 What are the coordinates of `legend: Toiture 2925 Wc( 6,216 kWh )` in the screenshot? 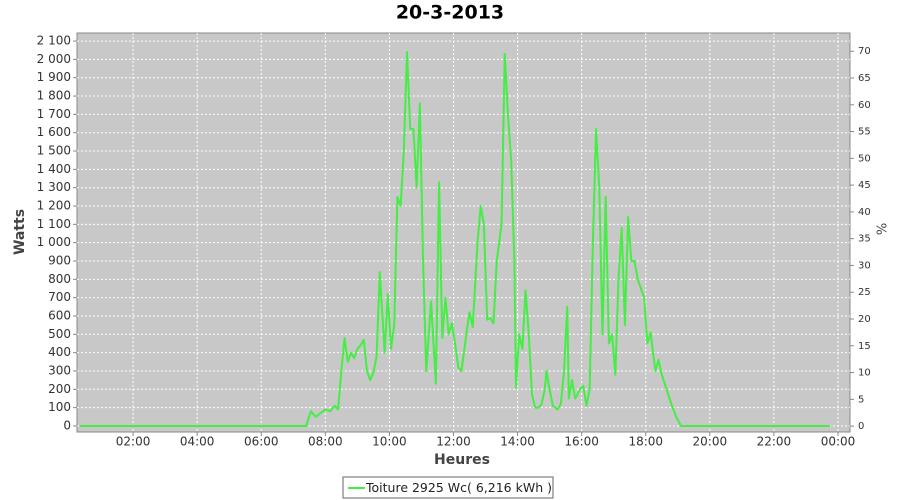 It's located at (448, 487).